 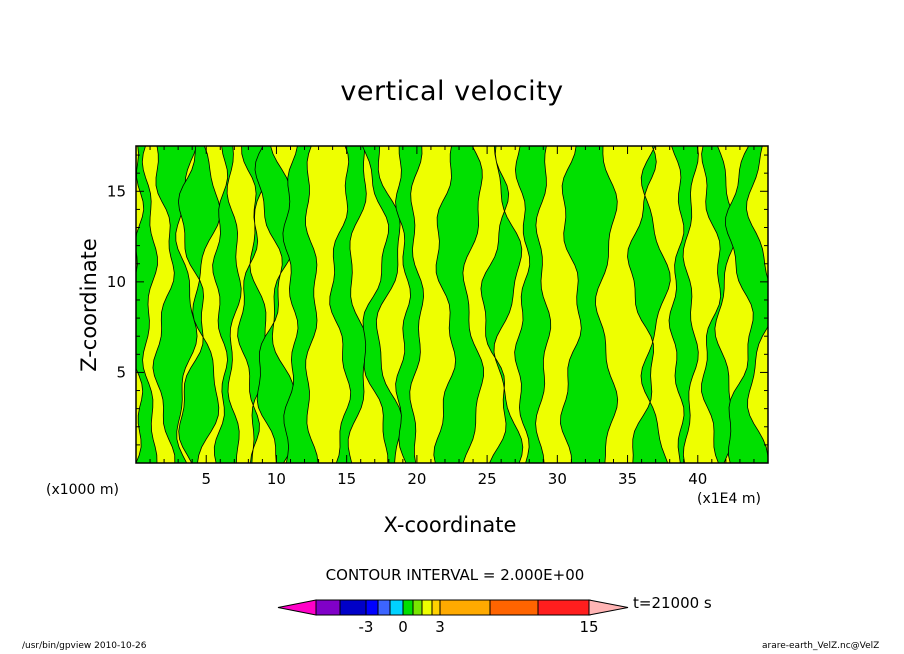 What do you see at coordinates (403, 627) in the screenshot?
I see `colorbar-label: 0` at bounding box center [403, 627].